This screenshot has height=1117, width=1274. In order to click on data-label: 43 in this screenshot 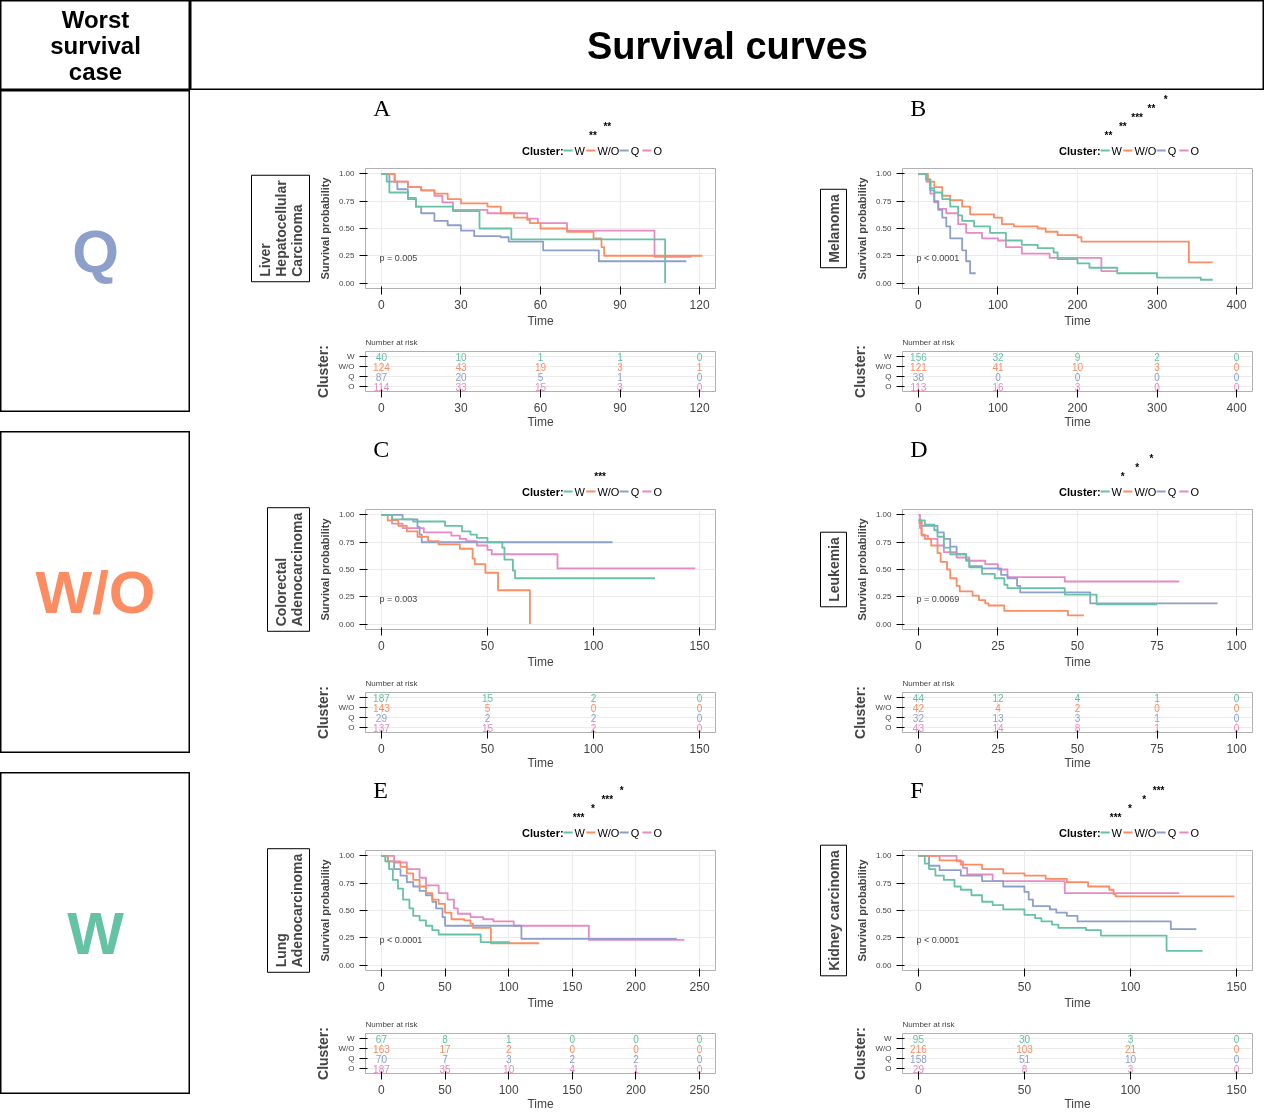, I will do `click(461, 367)`.